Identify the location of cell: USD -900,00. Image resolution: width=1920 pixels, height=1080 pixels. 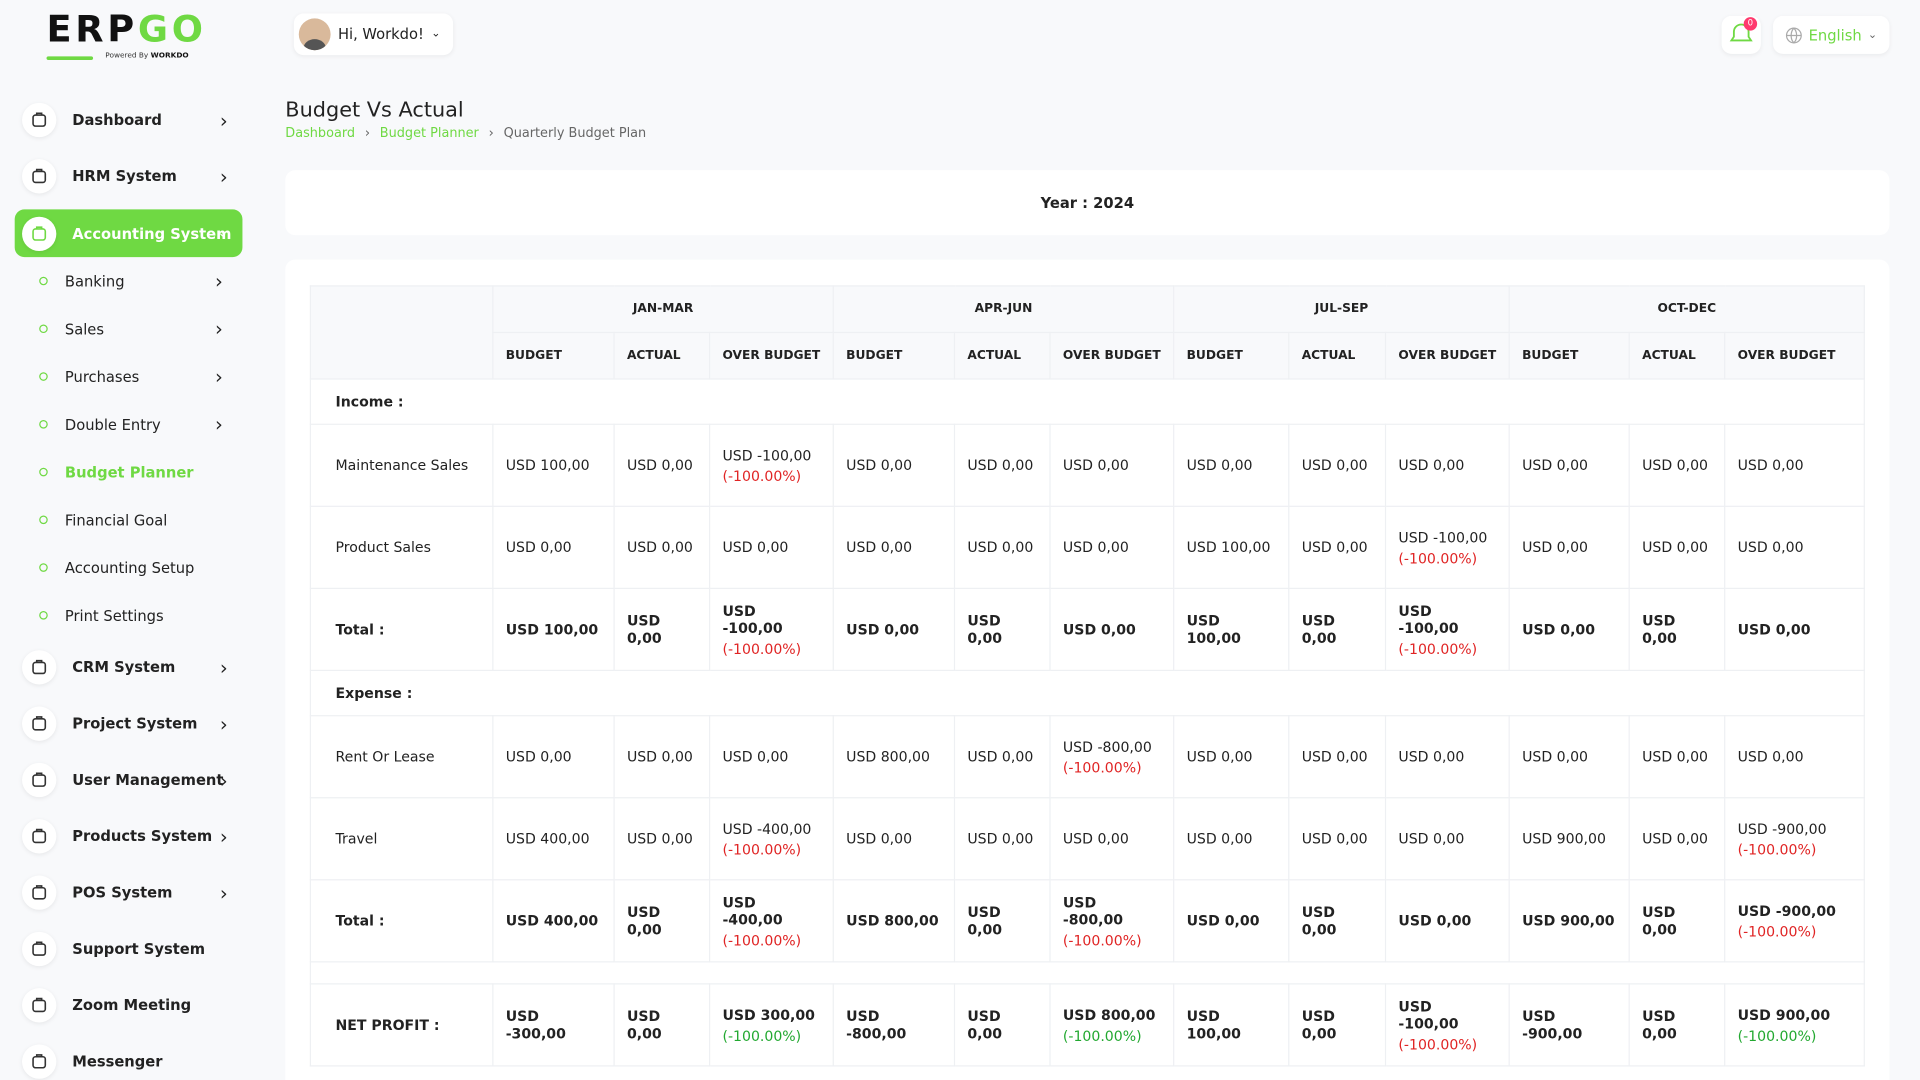
(1569, 1025).